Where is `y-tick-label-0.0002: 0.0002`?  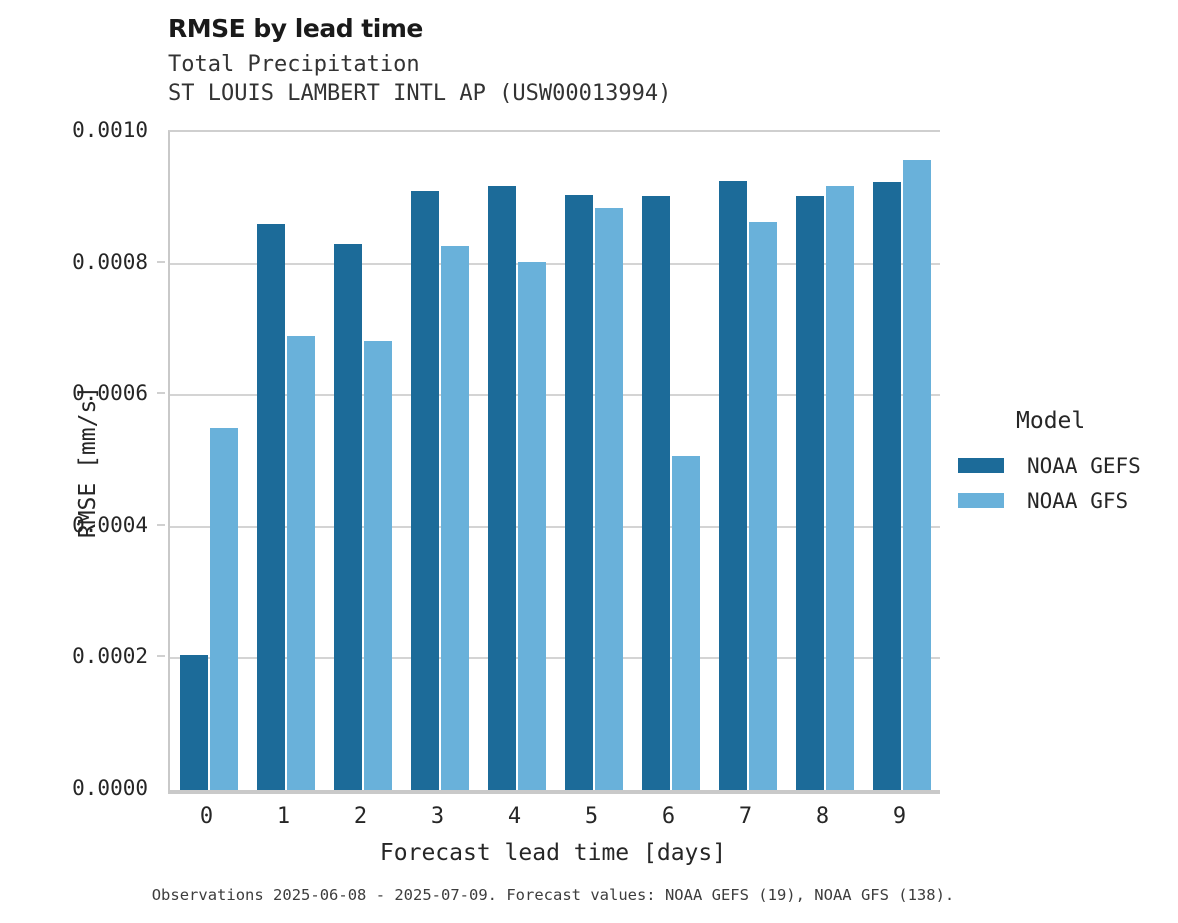 y-tick-label-0.0002: 0.0002 is located at coordinates (110, 656).